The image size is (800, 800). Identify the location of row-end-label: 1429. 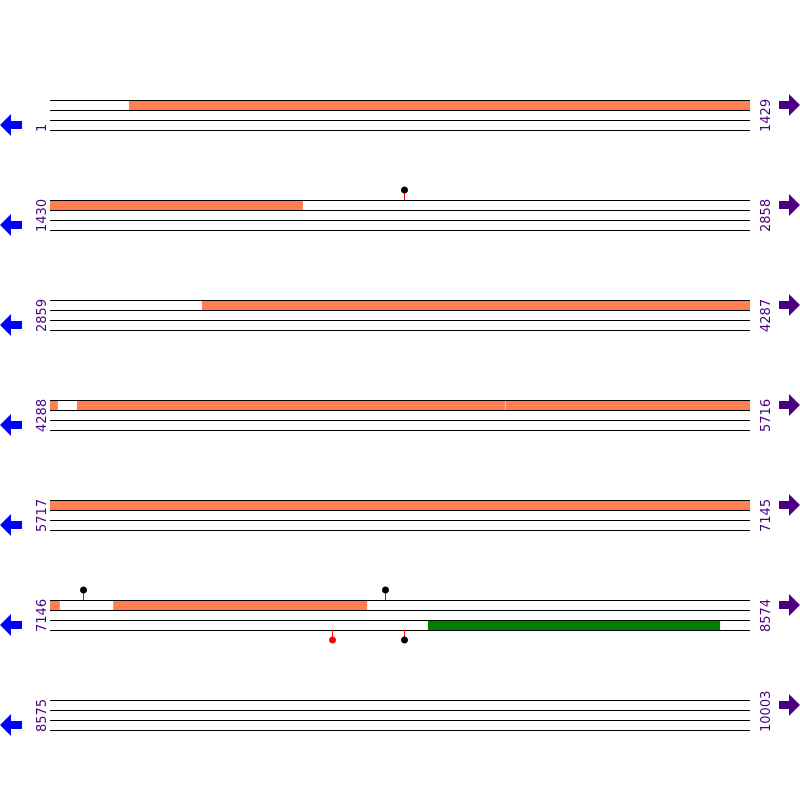
(766, 115).